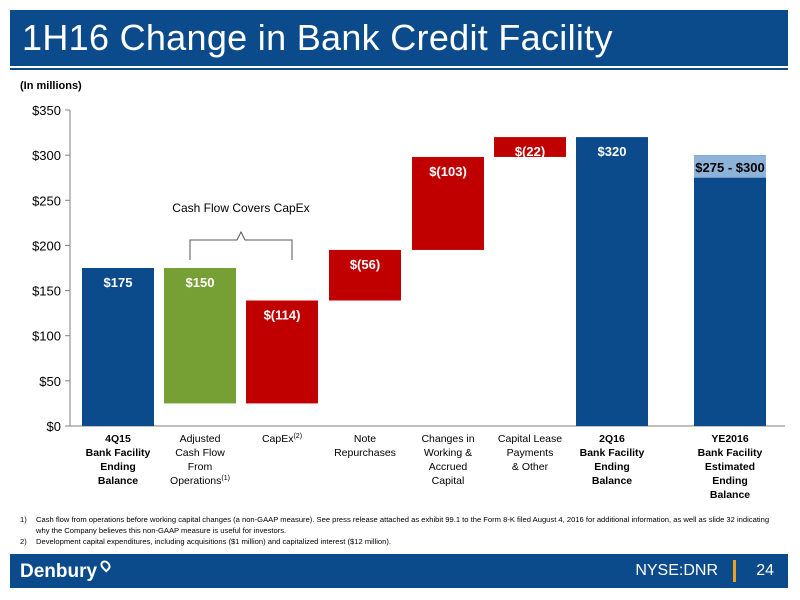 The height and width of the screenshot is (600, 800). I want to click on category-label: Repurchases, so click(365, 453).